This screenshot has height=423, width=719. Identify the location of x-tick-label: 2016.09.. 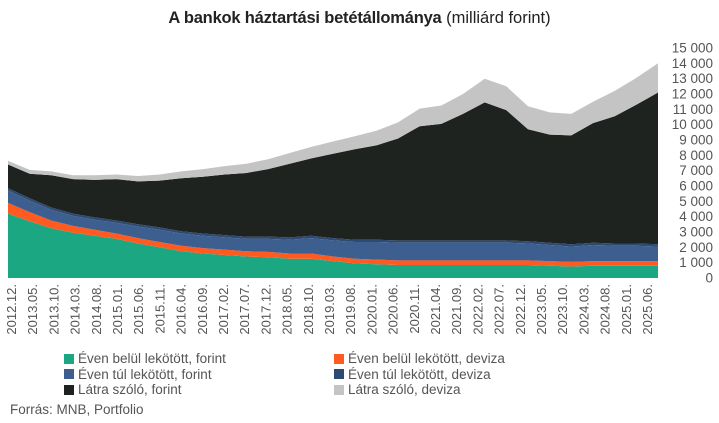
(202, 309).